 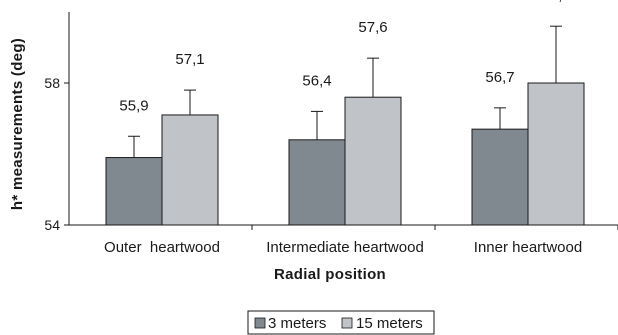 What do you see at coordinates (330, 274) in the screenshot?
I see `x-axis-title: Radial position` at bounding box center [330, 274].